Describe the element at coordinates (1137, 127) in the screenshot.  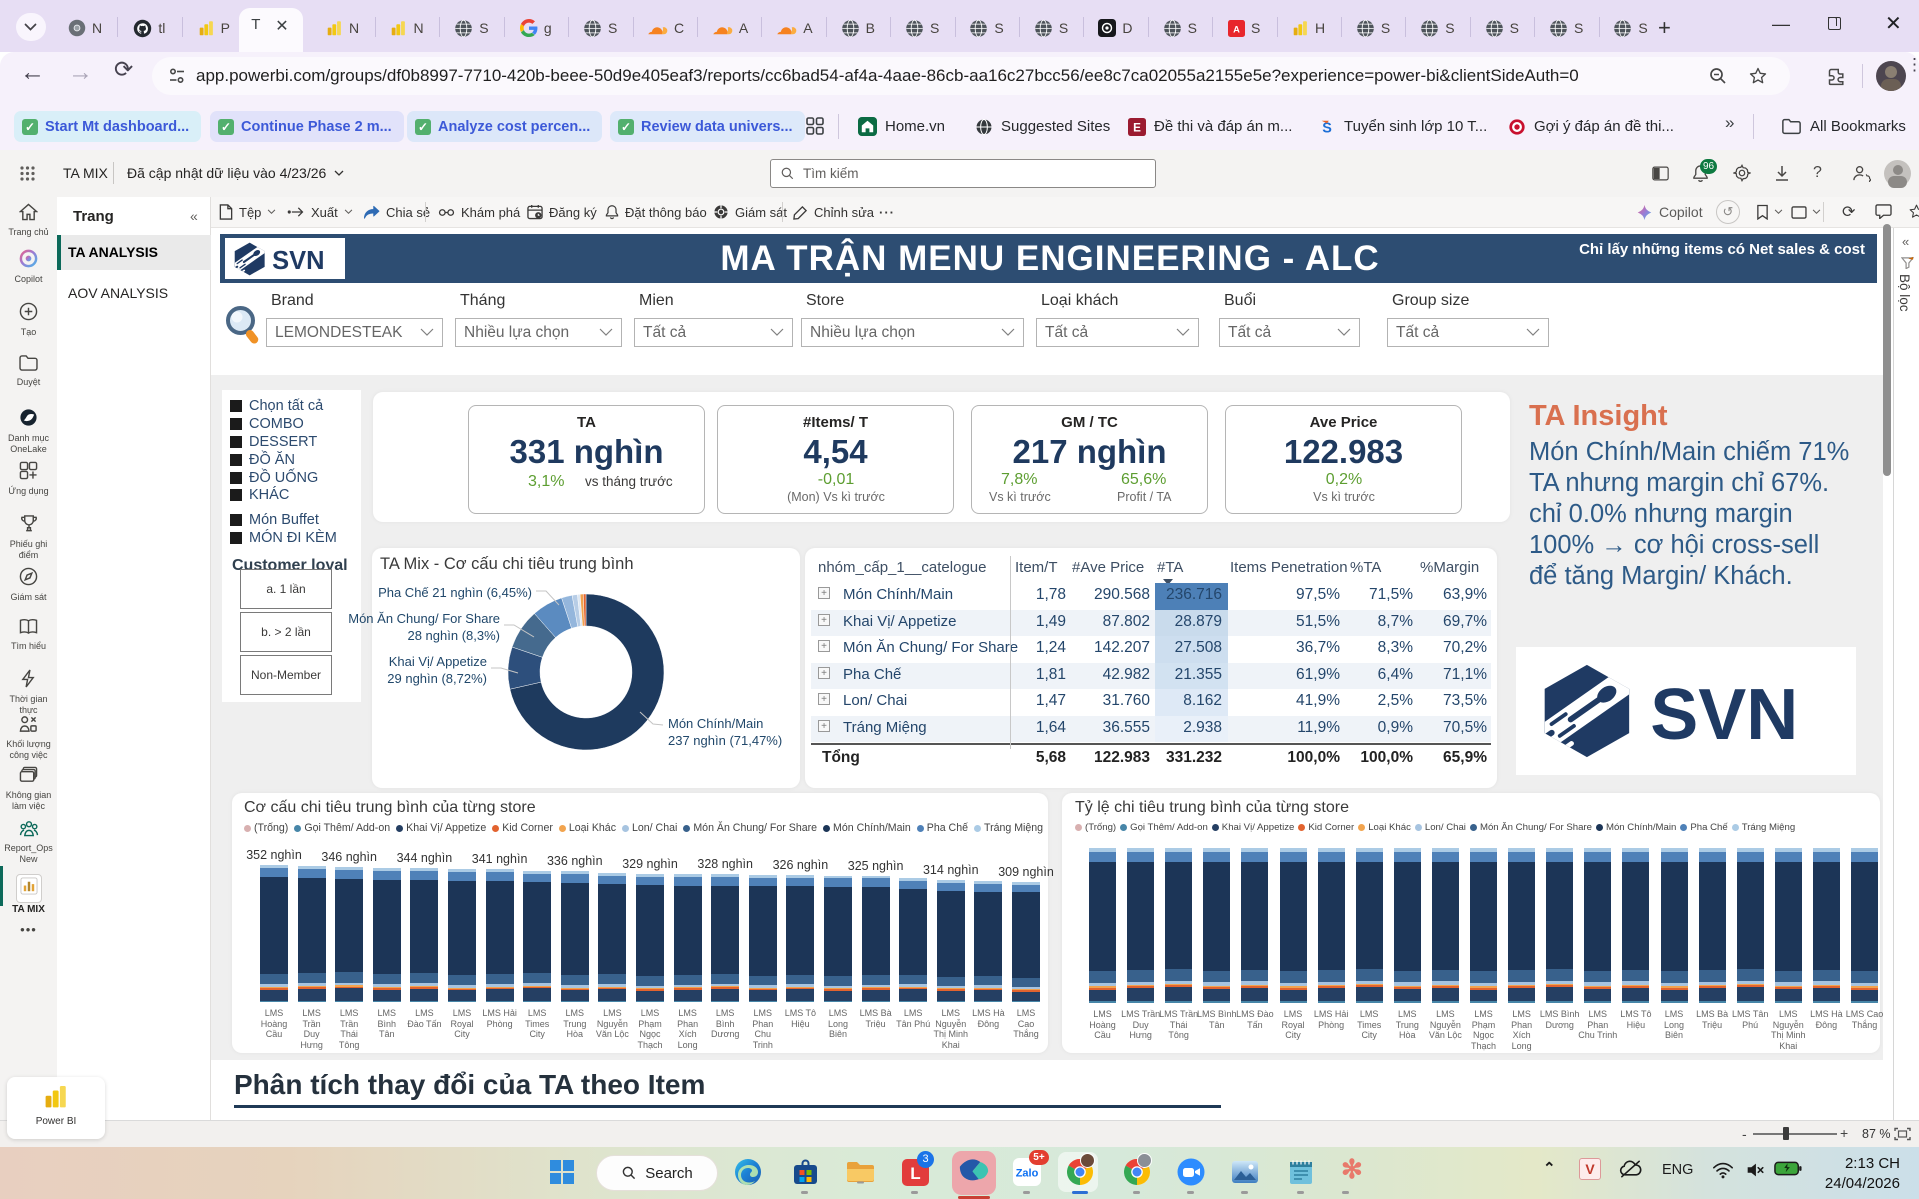
I see `svg-text: E` at that location.